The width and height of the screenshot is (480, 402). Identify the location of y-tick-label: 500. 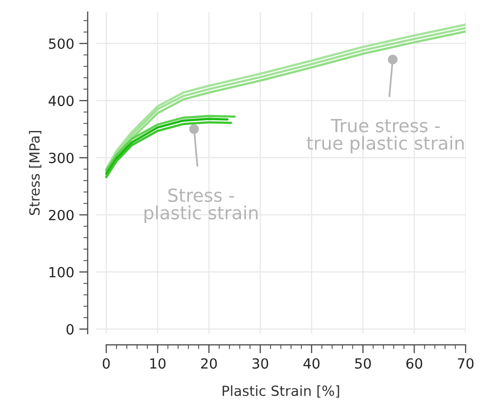
(61, 43).